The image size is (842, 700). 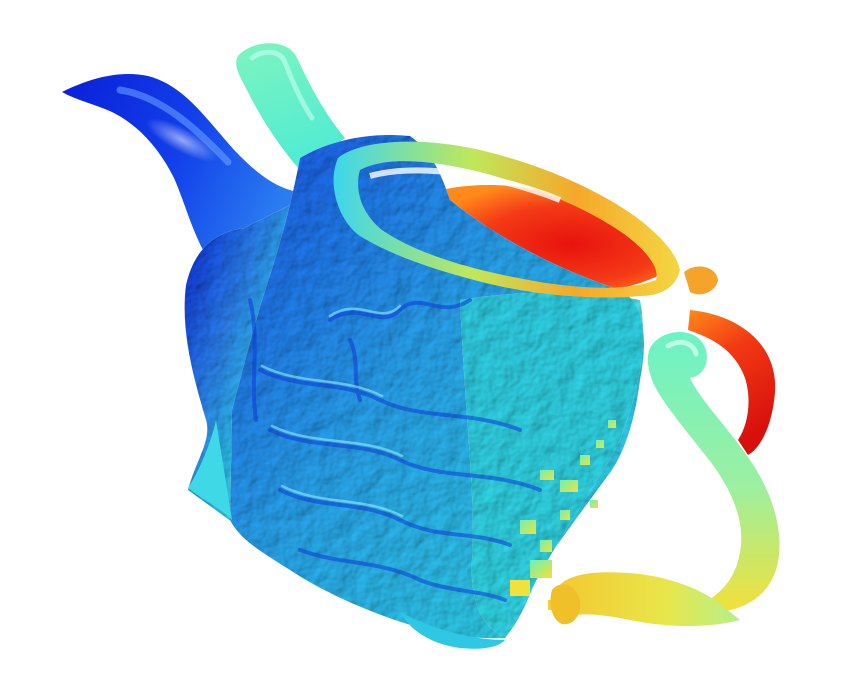 What do you see at coordinates (732, 382) in the screenshot?
I see `back-handle-loop` at bounding box center [732, 382].